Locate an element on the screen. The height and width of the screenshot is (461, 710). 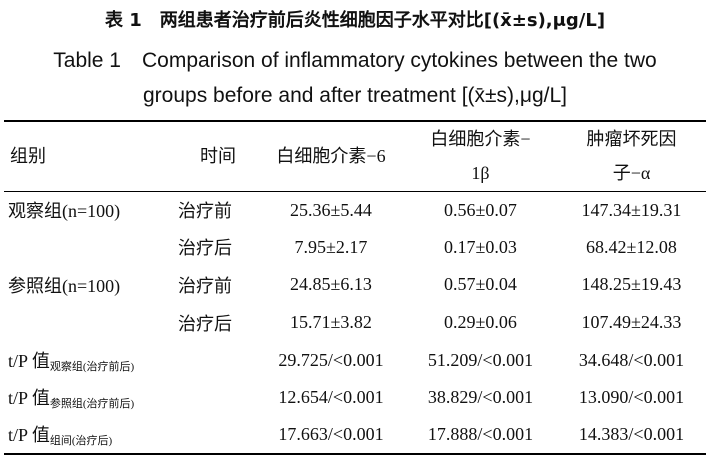
table-row: 治疗后 7.95±2.17 0.17±0.03 68.42±12.08 is located at coordinates (355, 248).